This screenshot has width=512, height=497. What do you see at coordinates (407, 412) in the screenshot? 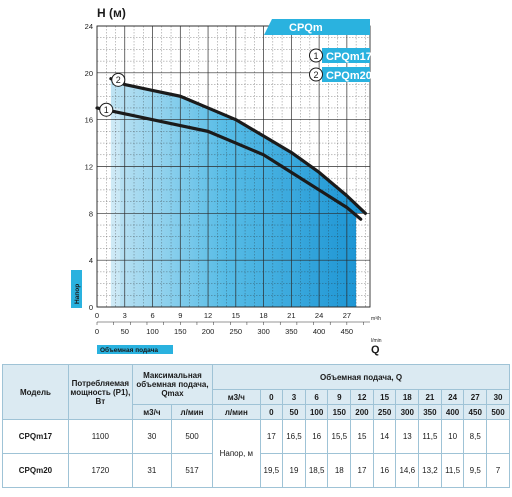
I see `th-flow-lmin: 300` at bounding box center [407, 412].